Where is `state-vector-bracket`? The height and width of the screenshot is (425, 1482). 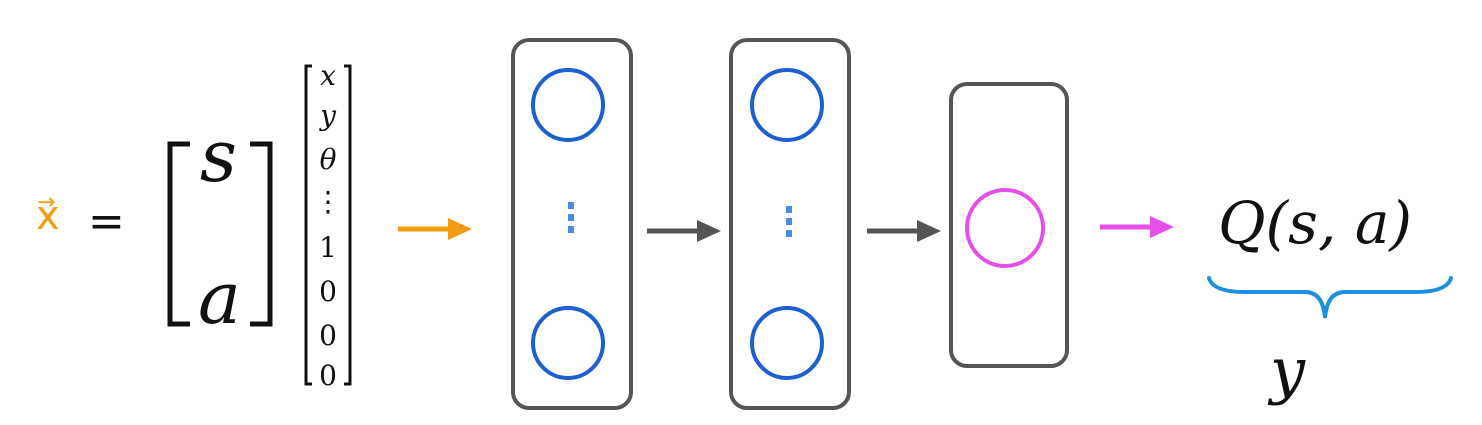 state-vector-bracket is located at coordinates (328, 225).